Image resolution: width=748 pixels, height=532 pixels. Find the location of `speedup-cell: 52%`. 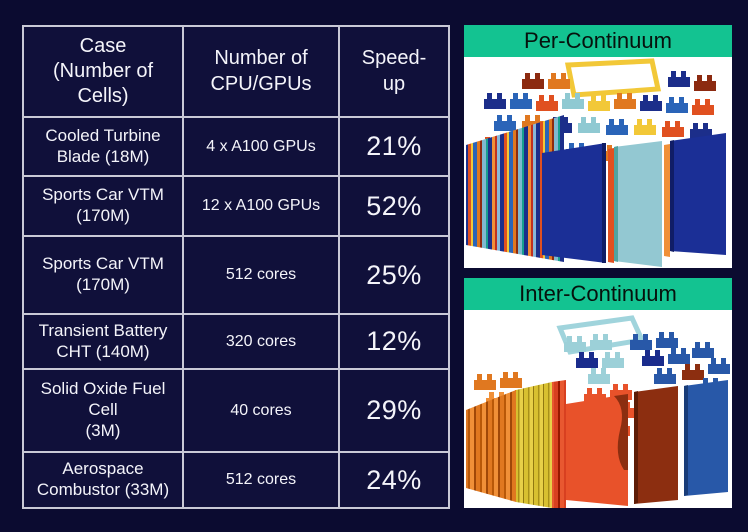

speedup-cell: 52% is located at coordinates (394, 206).